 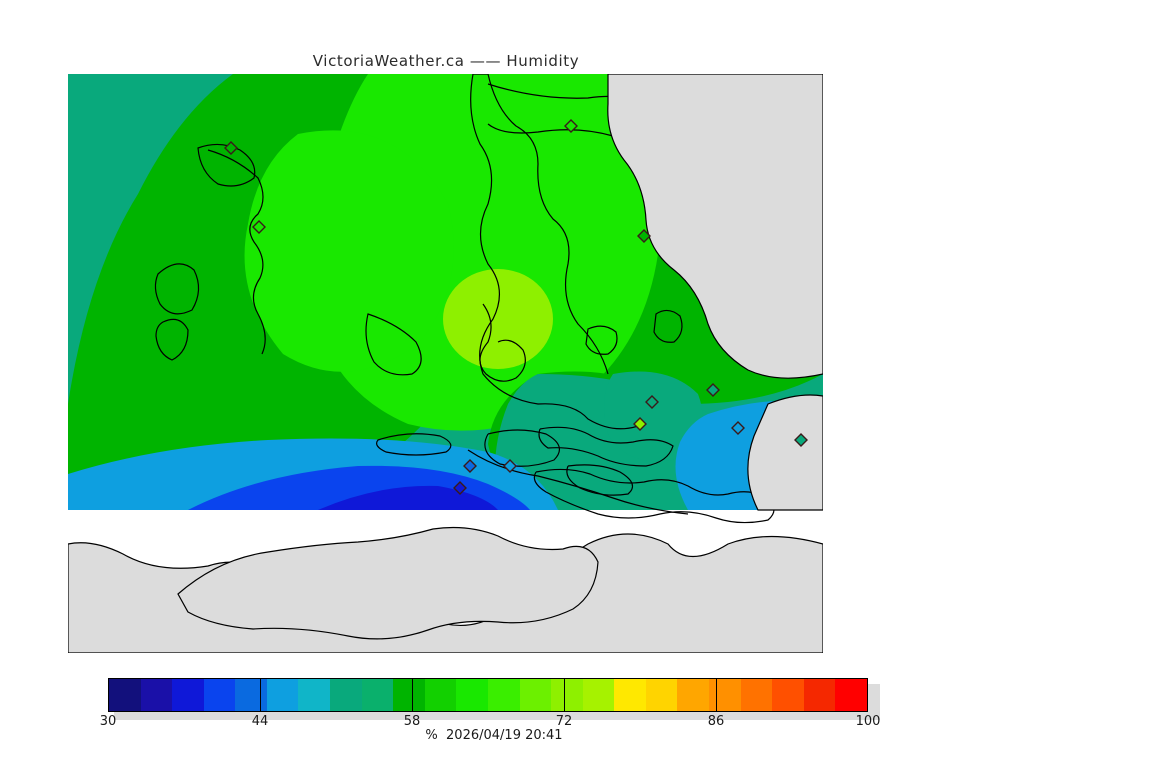 I want to click on colorbar-swatches, so click(x=488, y=695).